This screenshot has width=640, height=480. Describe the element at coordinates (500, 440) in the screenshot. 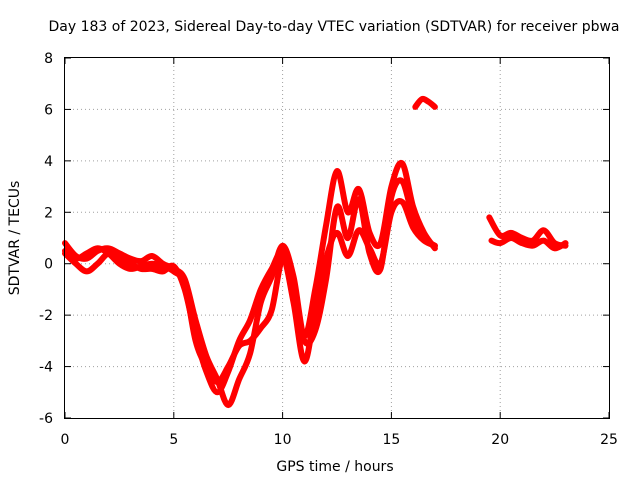

I see `x-tick-label: 20` at that location.